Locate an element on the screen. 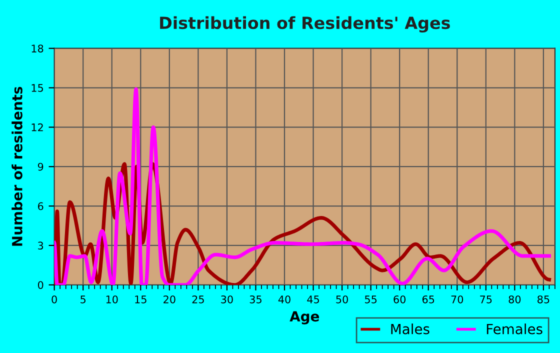  x-tick-label: 0 is located at coordinates (54, 299).